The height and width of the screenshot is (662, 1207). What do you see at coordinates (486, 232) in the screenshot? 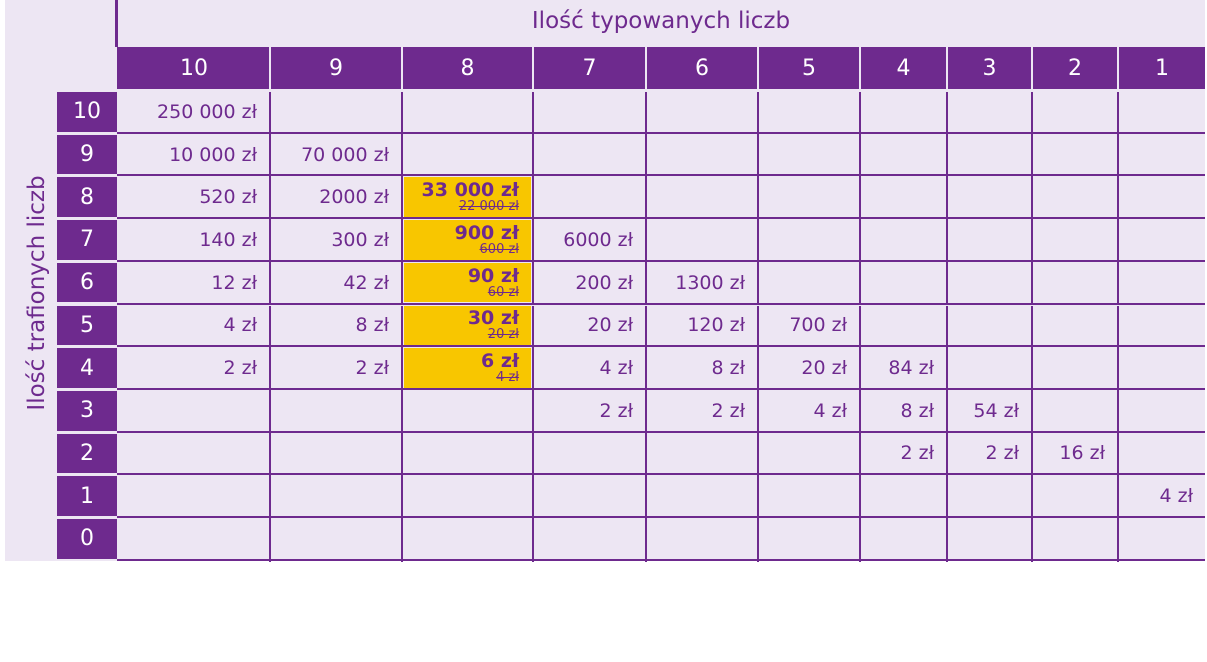
I see `new-prize: 900 zł` at bounding box center [486, 232].